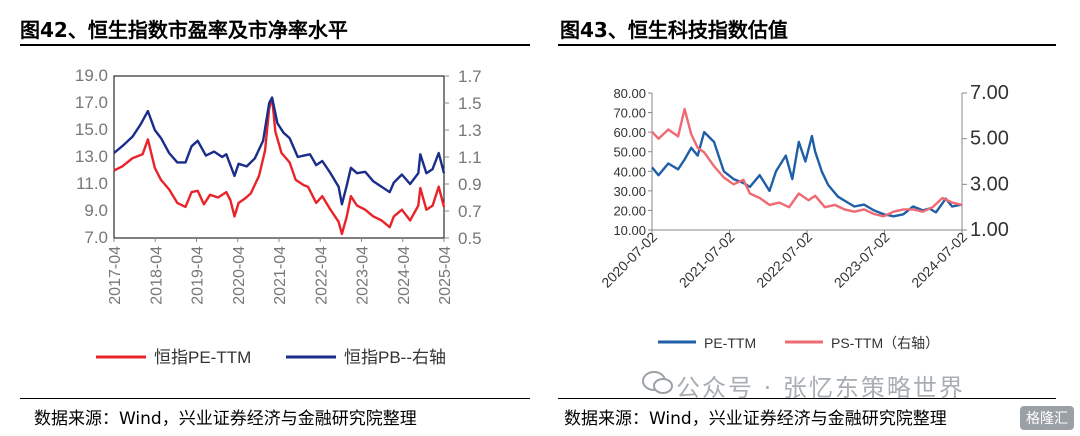  Describe the element at coordinates (707, 260) in the screenshot. I see `x-tick-label: 2021-07-02` at that location.